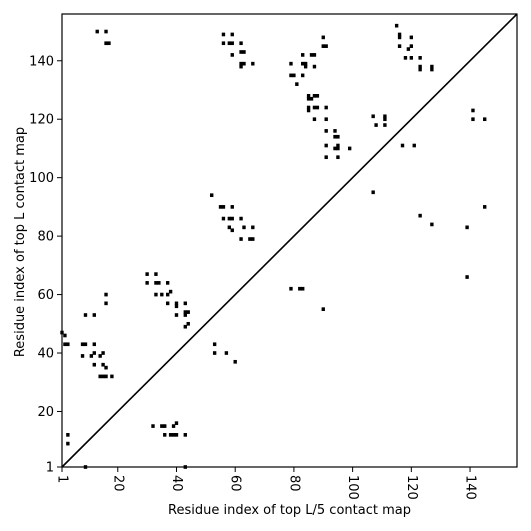 The height and width of the screenshot is (531, 531). Describe the element at coordinates (235, 483) in the screenshot. I see `x-tick-label: 60` at that location.